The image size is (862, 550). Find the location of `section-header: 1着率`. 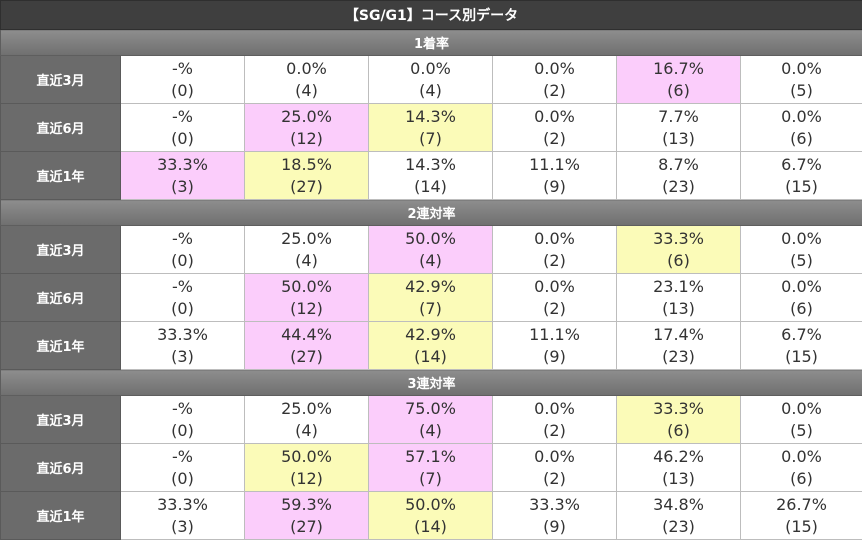

section-header: 1着率 is located at coordinates (431, 42).